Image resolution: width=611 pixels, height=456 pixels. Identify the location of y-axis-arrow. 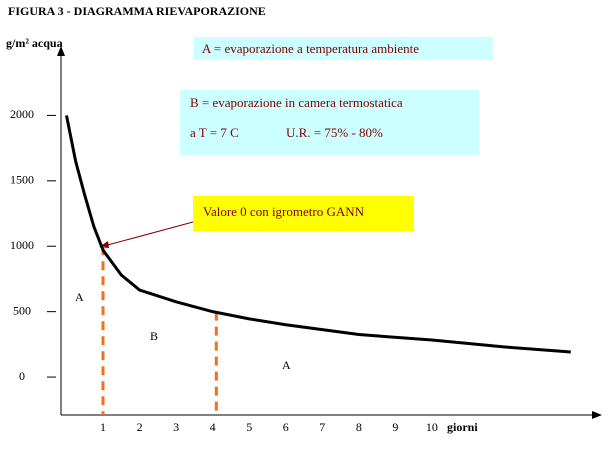
(61, 51).